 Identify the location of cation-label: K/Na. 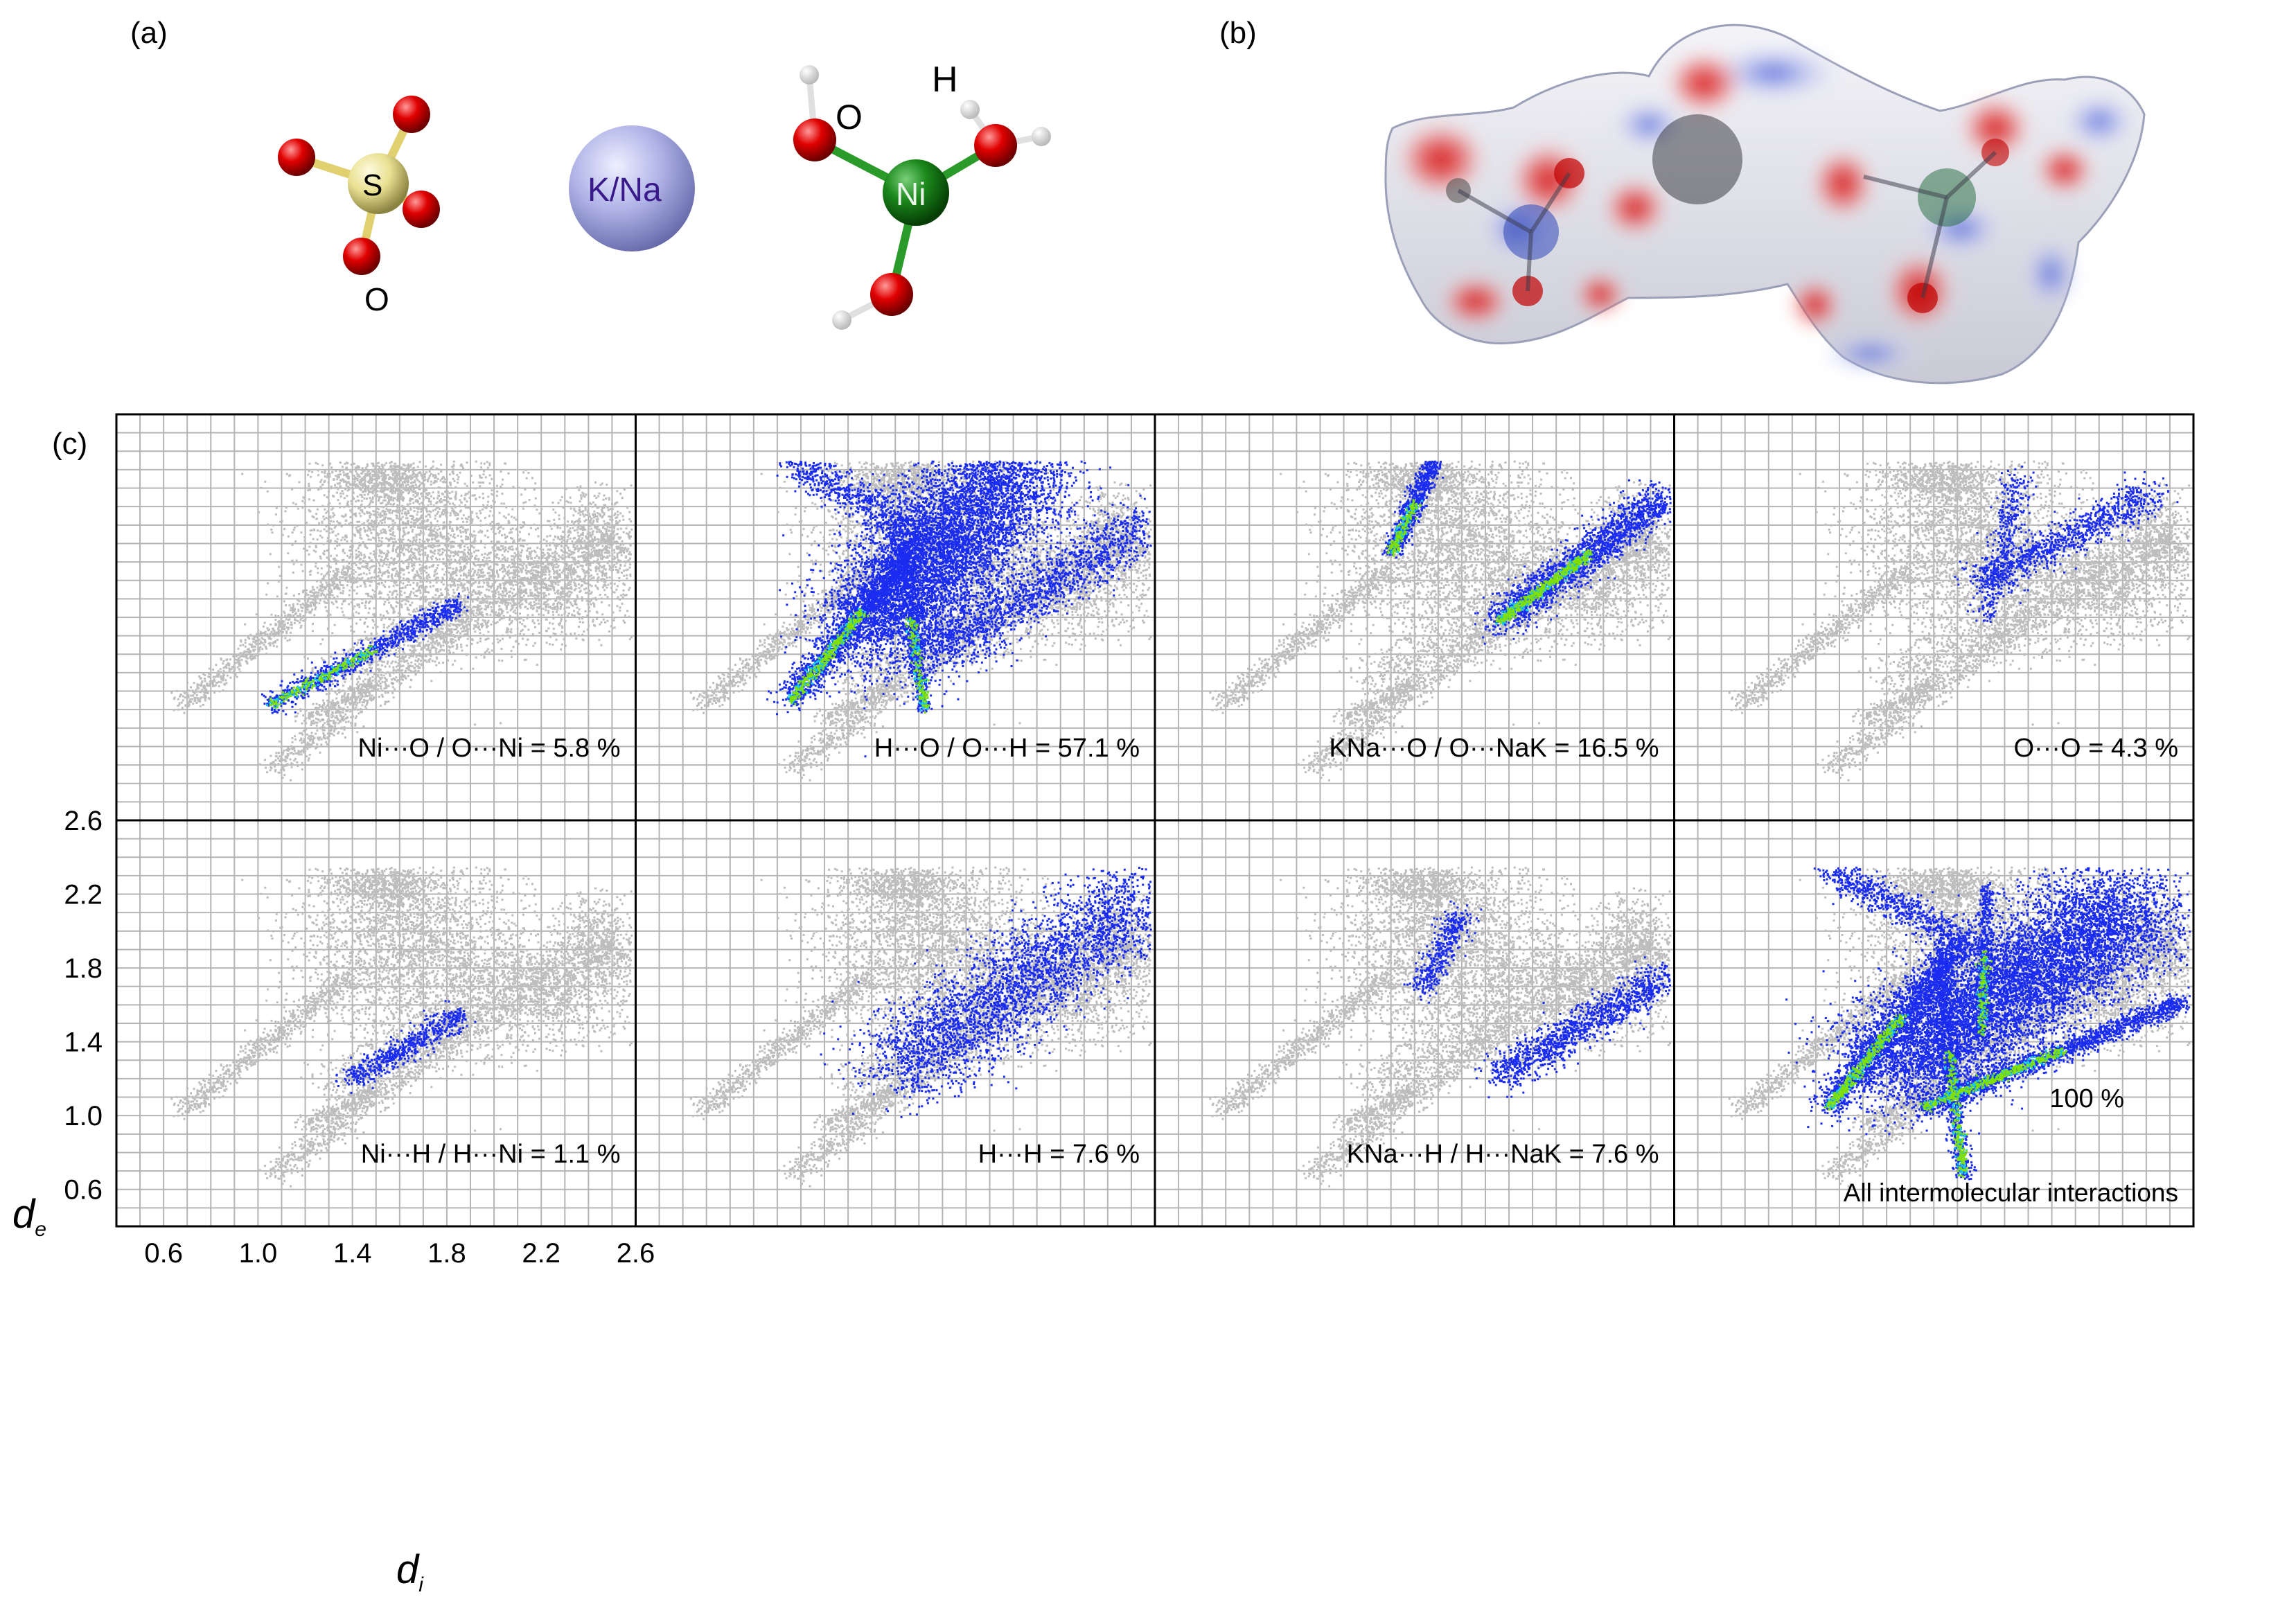
(625, 191).